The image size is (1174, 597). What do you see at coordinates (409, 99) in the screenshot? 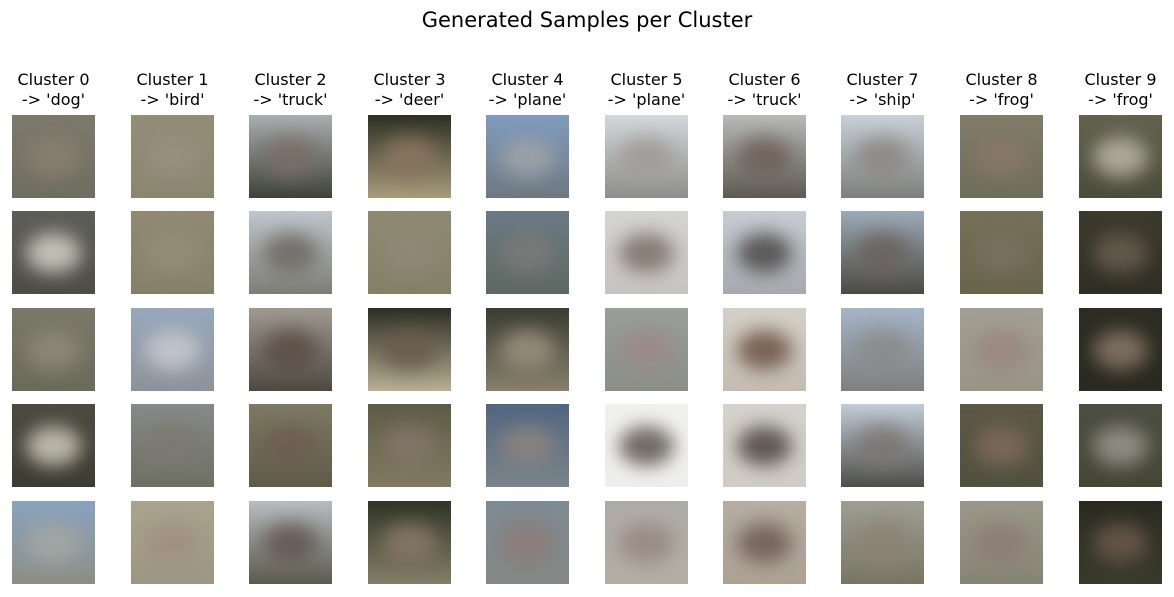
I see `cluster-prediction: -> 'deer'` at bounding box center [409, 99].